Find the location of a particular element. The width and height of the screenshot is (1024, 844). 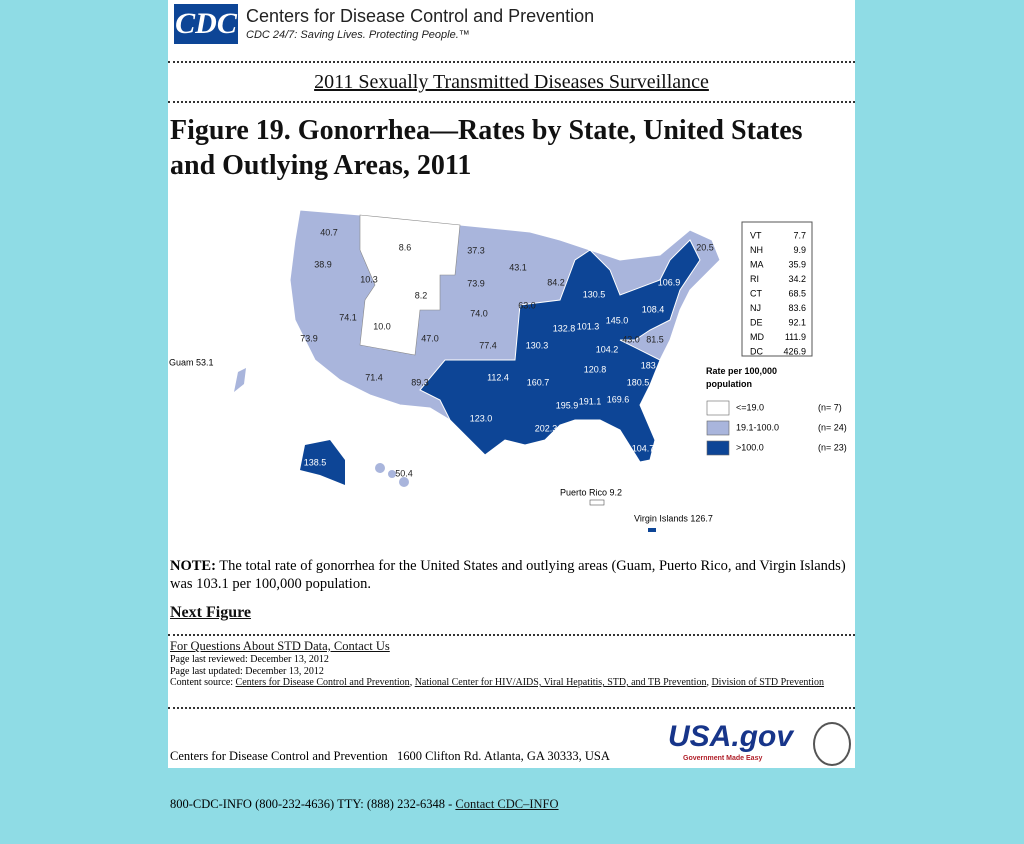

state-table-box is located at coordinates (777, 289).